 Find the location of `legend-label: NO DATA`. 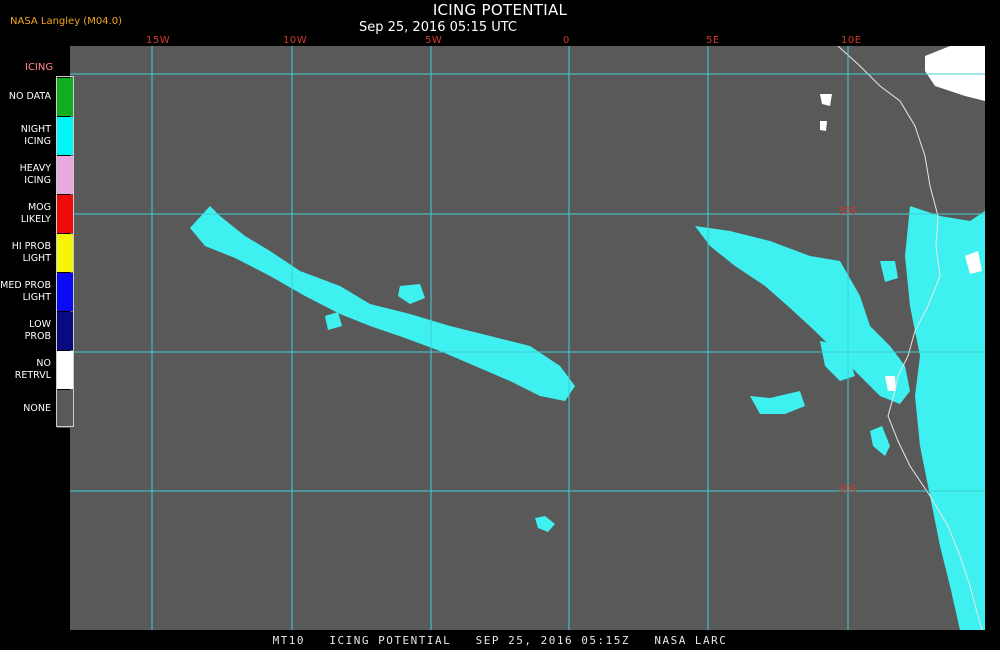

legend-label: NO DATA is located at coordinates (29, 96).